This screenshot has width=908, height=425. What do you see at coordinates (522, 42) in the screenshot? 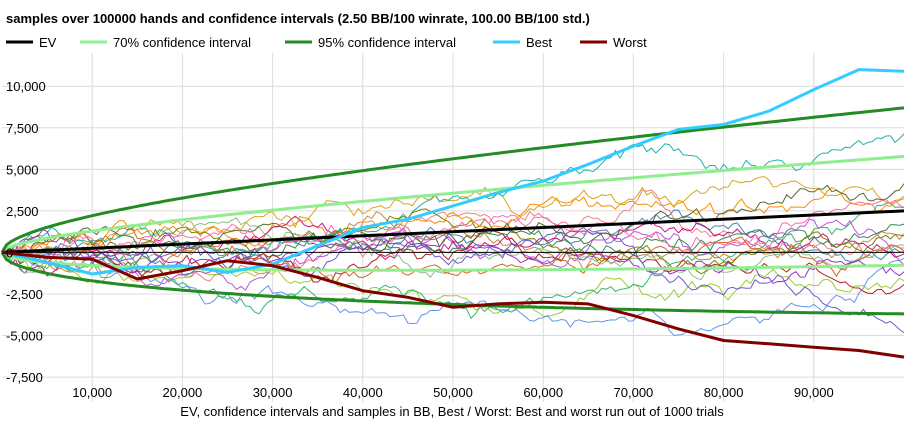
I see `legend-item: Best` at bounding box center [522, 42].